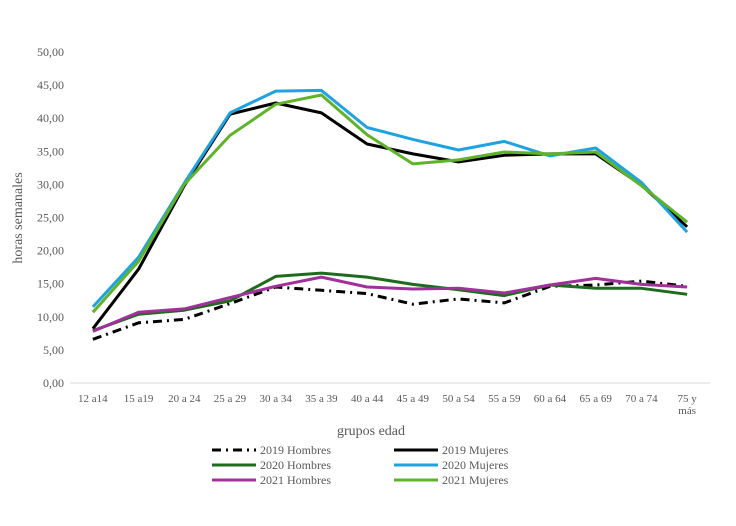 The width and height of the screenshot is (736, 526). What do you see at coordinates (50, 118) in the screenshot?
I see `y-tick-label: 40,00` at bounding box center [50, 118].